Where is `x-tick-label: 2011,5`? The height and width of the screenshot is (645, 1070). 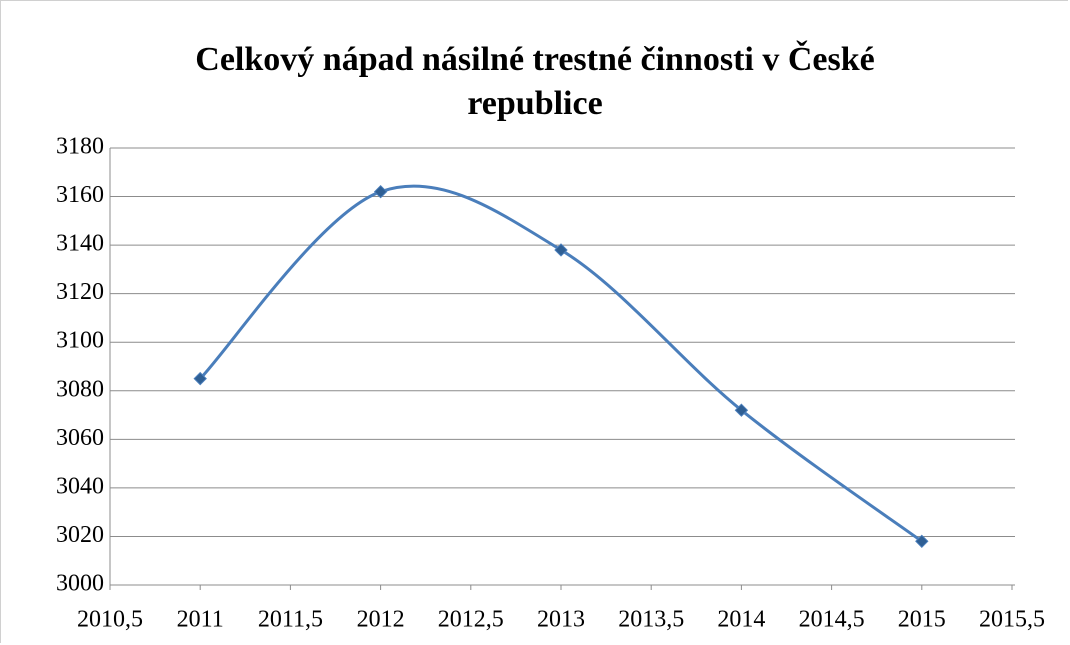
x-tick-label: 2011,5 is located at coordinates (290, 620).